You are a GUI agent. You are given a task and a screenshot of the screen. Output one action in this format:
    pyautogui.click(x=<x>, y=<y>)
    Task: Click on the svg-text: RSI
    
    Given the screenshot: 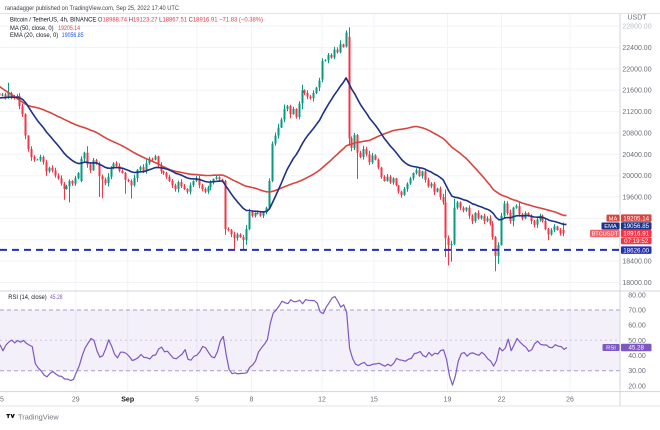 What is the action you would take?
    pyautogui.click(x=611, y=349)
    